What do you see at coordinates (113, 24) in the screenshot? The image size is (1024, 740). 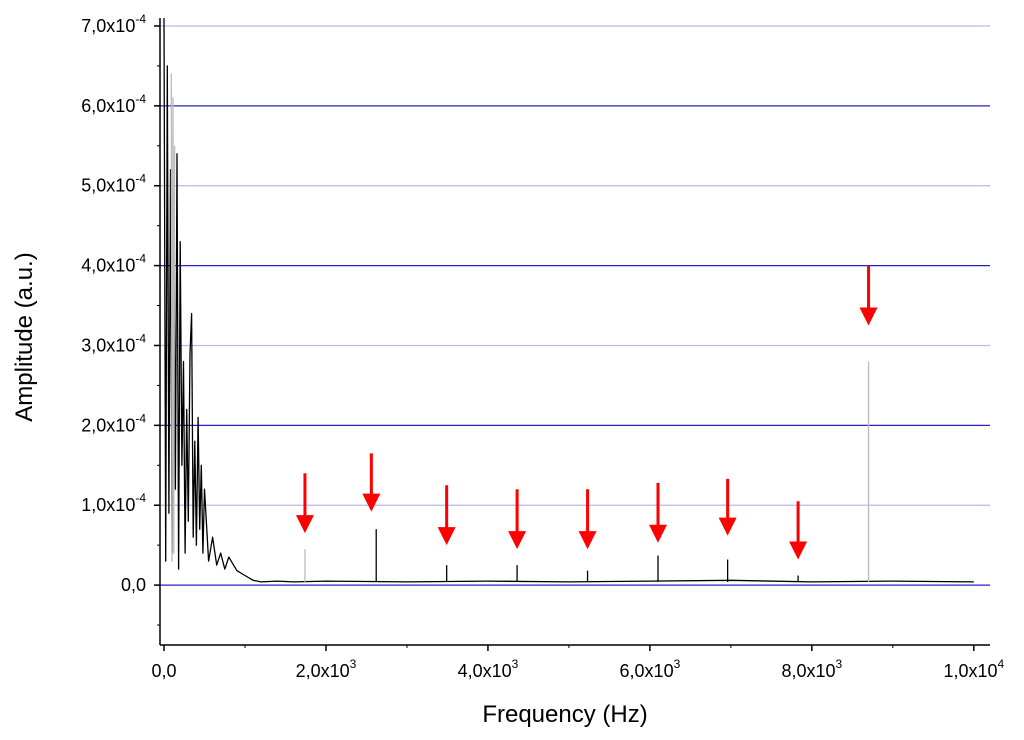 I see `y-tick-label: 7,0x10⁻⁴` at bounding box center [113, 24].